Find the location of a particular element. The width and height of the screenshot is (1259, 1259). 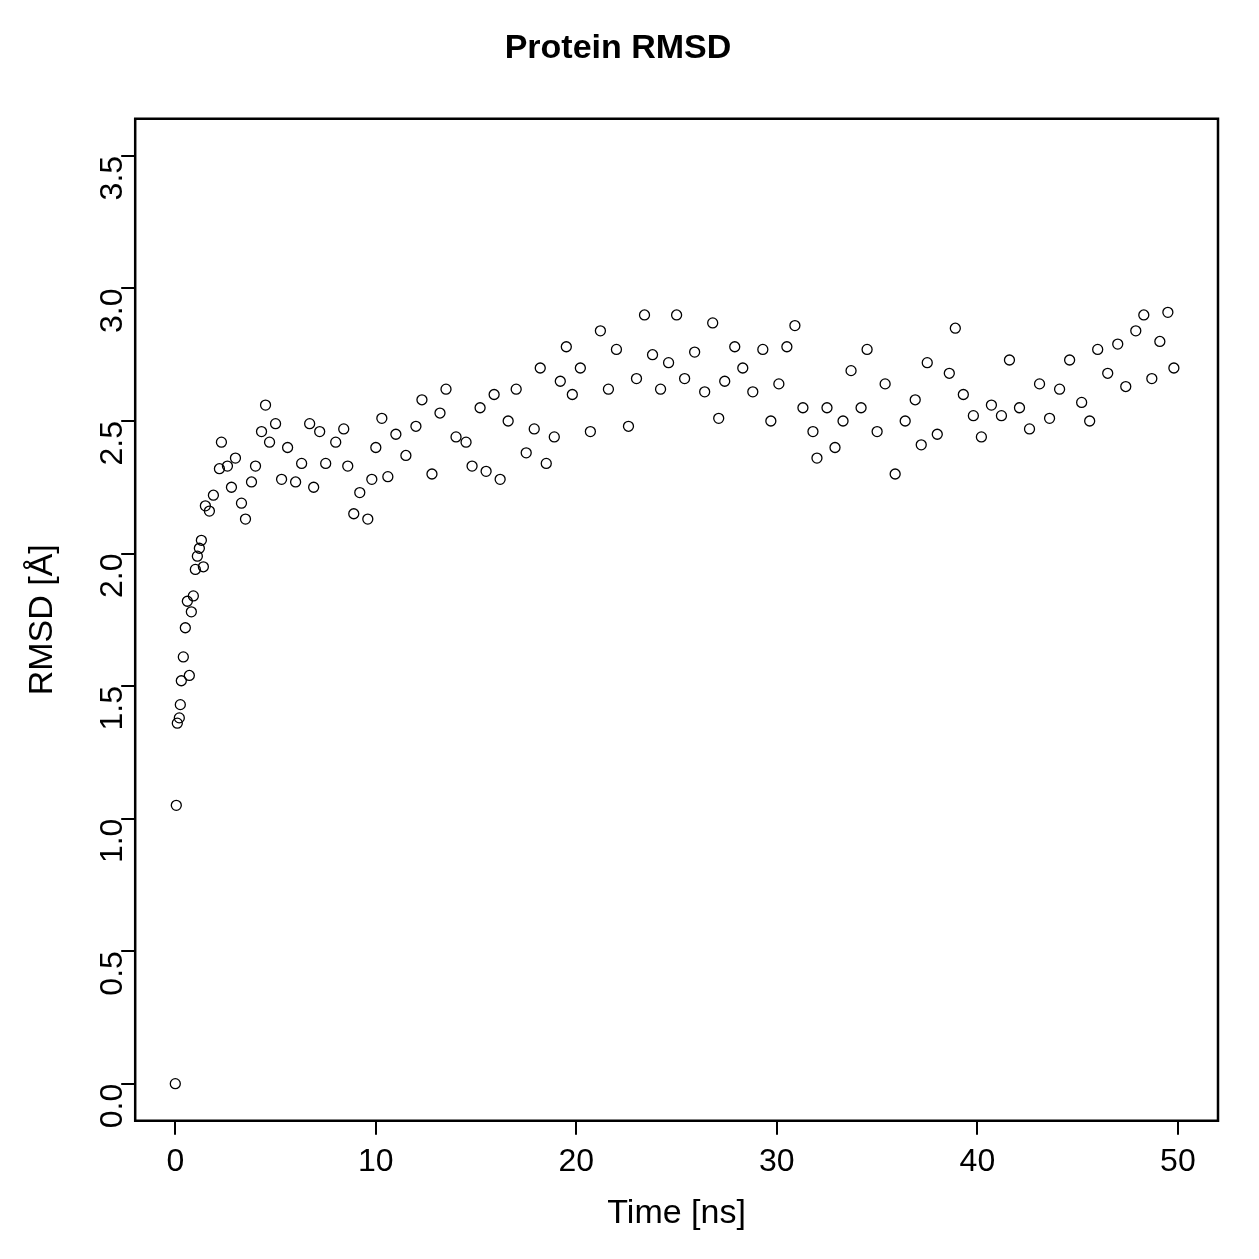

y-tick-label: 0.0 is located at coordinates (111, 1106).